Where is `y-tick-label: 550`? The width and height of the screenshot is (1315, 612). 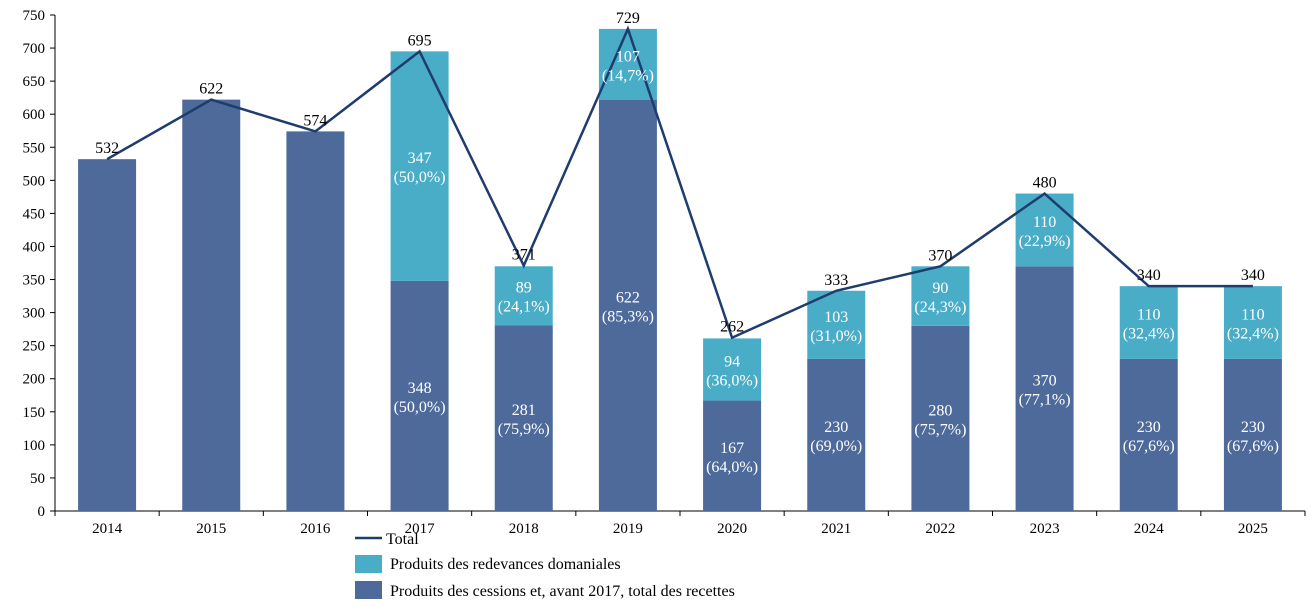
y-tick-label: 550 is located at coordinates (34, 148).